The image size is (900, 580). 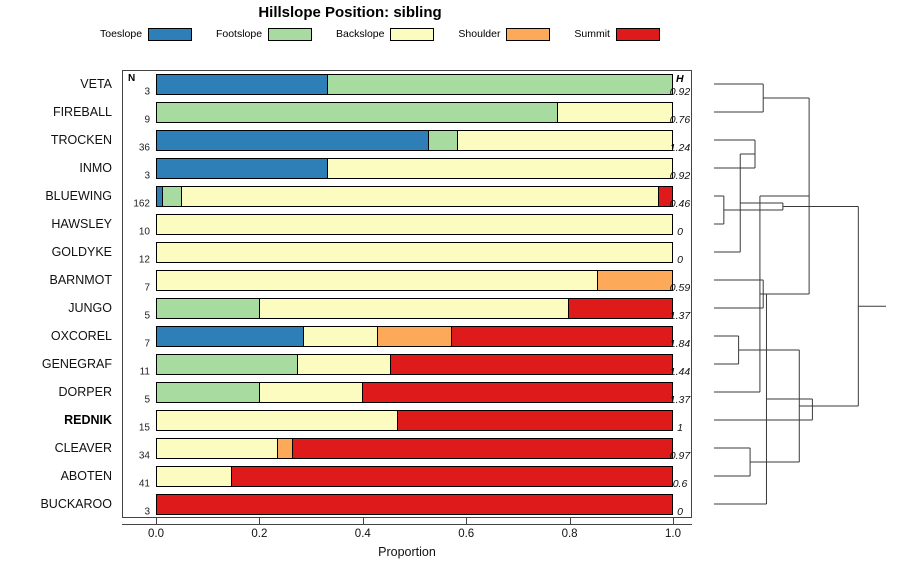 I want to click on legend-swatch-footslope, so click(x=290, y=34).